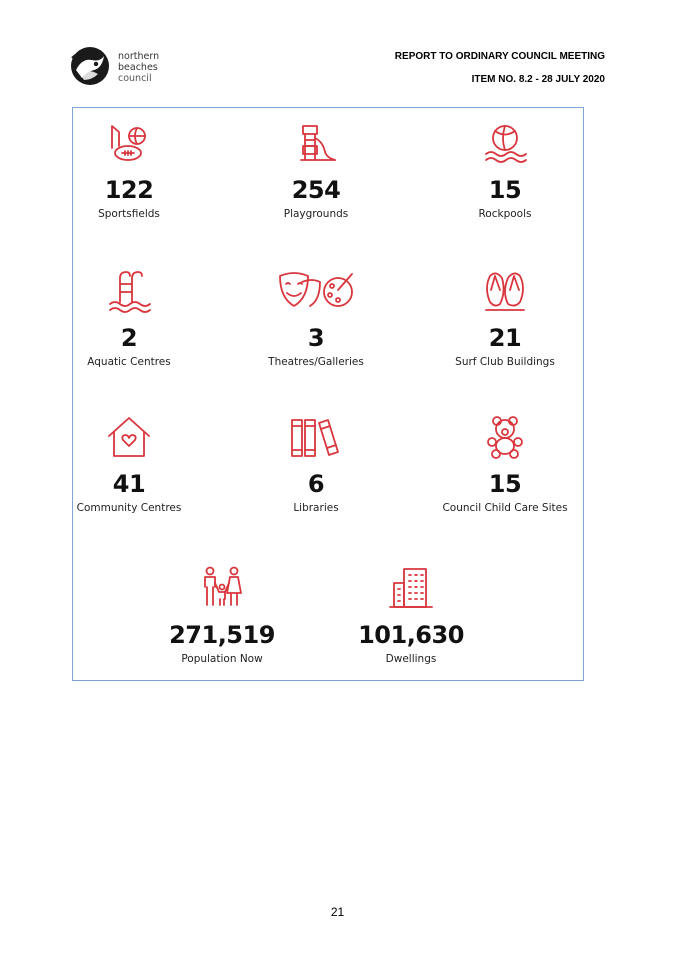 This screenshot has width=675, height=954. What do you see at coordinates (135, 78) in the screenshot?
I see `logo-line: council` at bounding box center [135, 78].